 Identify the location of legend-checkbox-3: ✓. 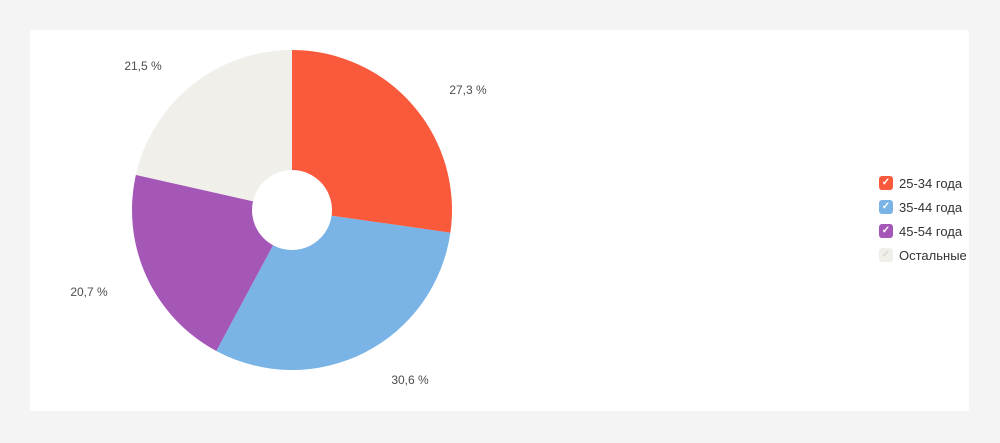
(886, 255).